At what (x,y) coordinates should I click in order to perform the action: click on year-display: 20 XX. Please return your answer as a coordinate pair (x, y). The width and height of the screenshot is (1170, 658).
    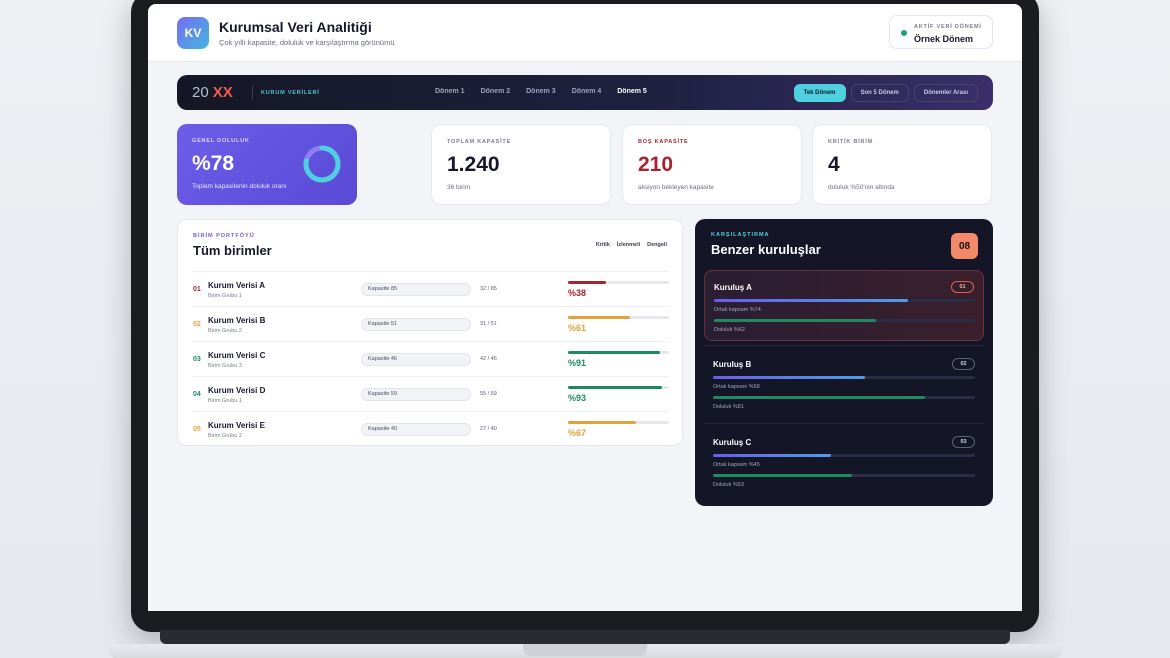
    Looking at the image, I should click on (212, 92).